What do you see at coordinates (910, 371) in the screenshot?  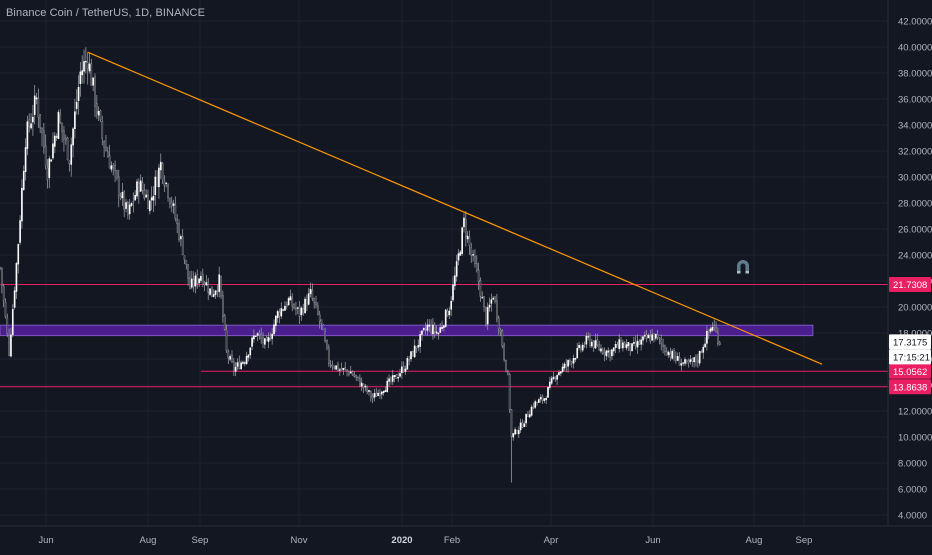 I see `price-label-box` at bounding box center [910, 371].